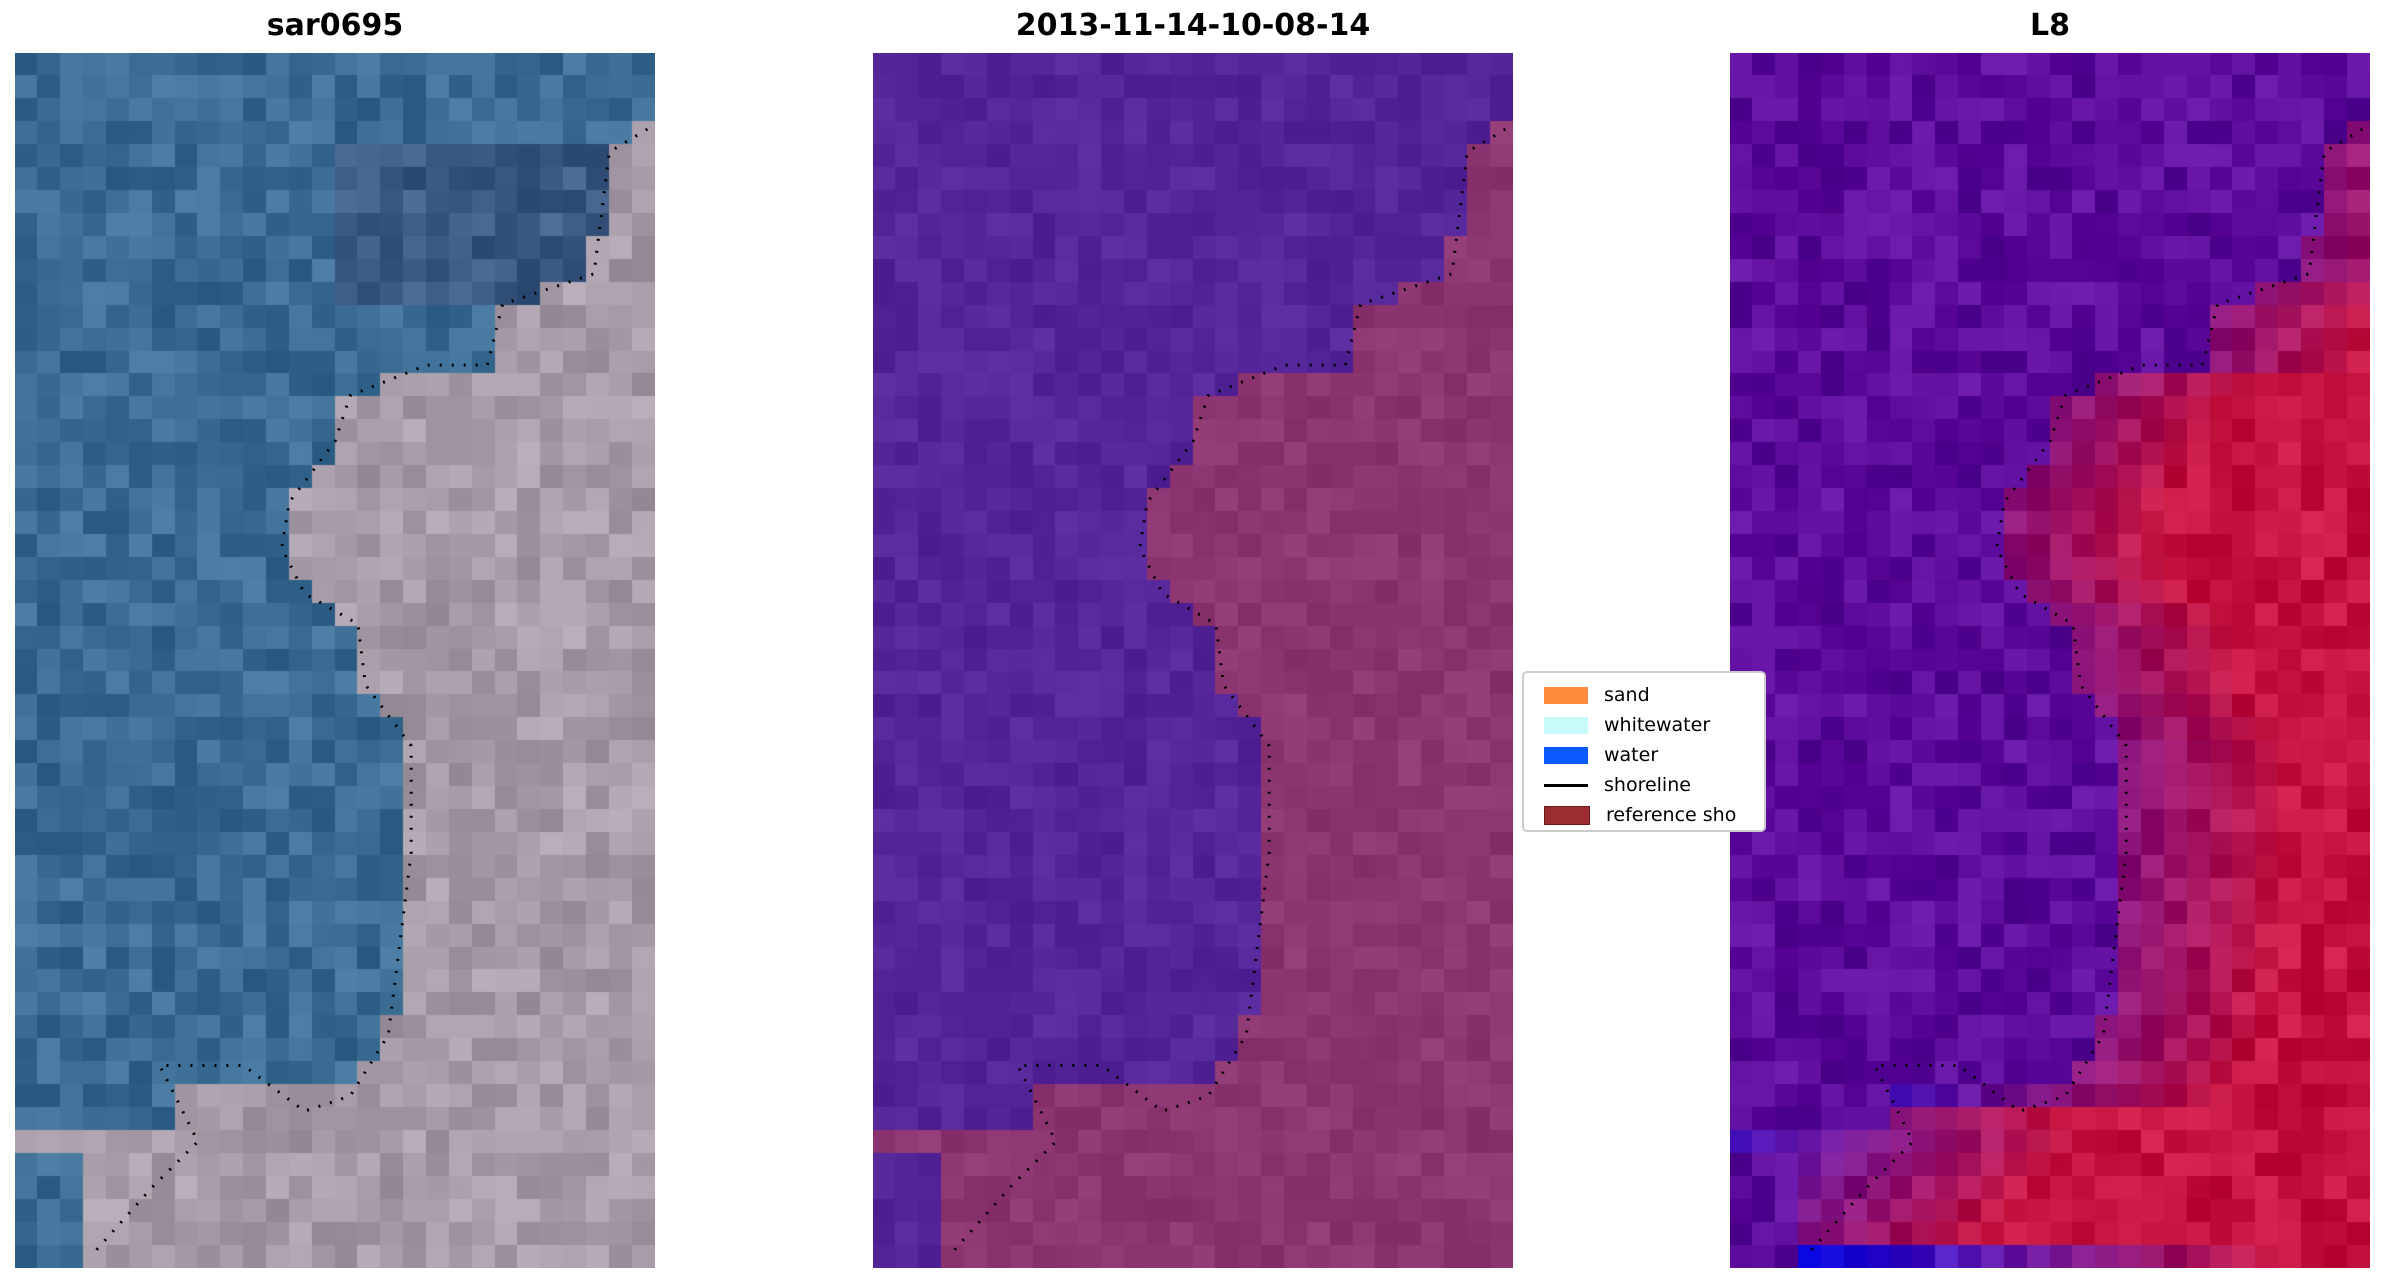 Image resolution: width=2384 pixels, height=1283 pixels. I want to click on sand-swatch, so click(1566, 695).